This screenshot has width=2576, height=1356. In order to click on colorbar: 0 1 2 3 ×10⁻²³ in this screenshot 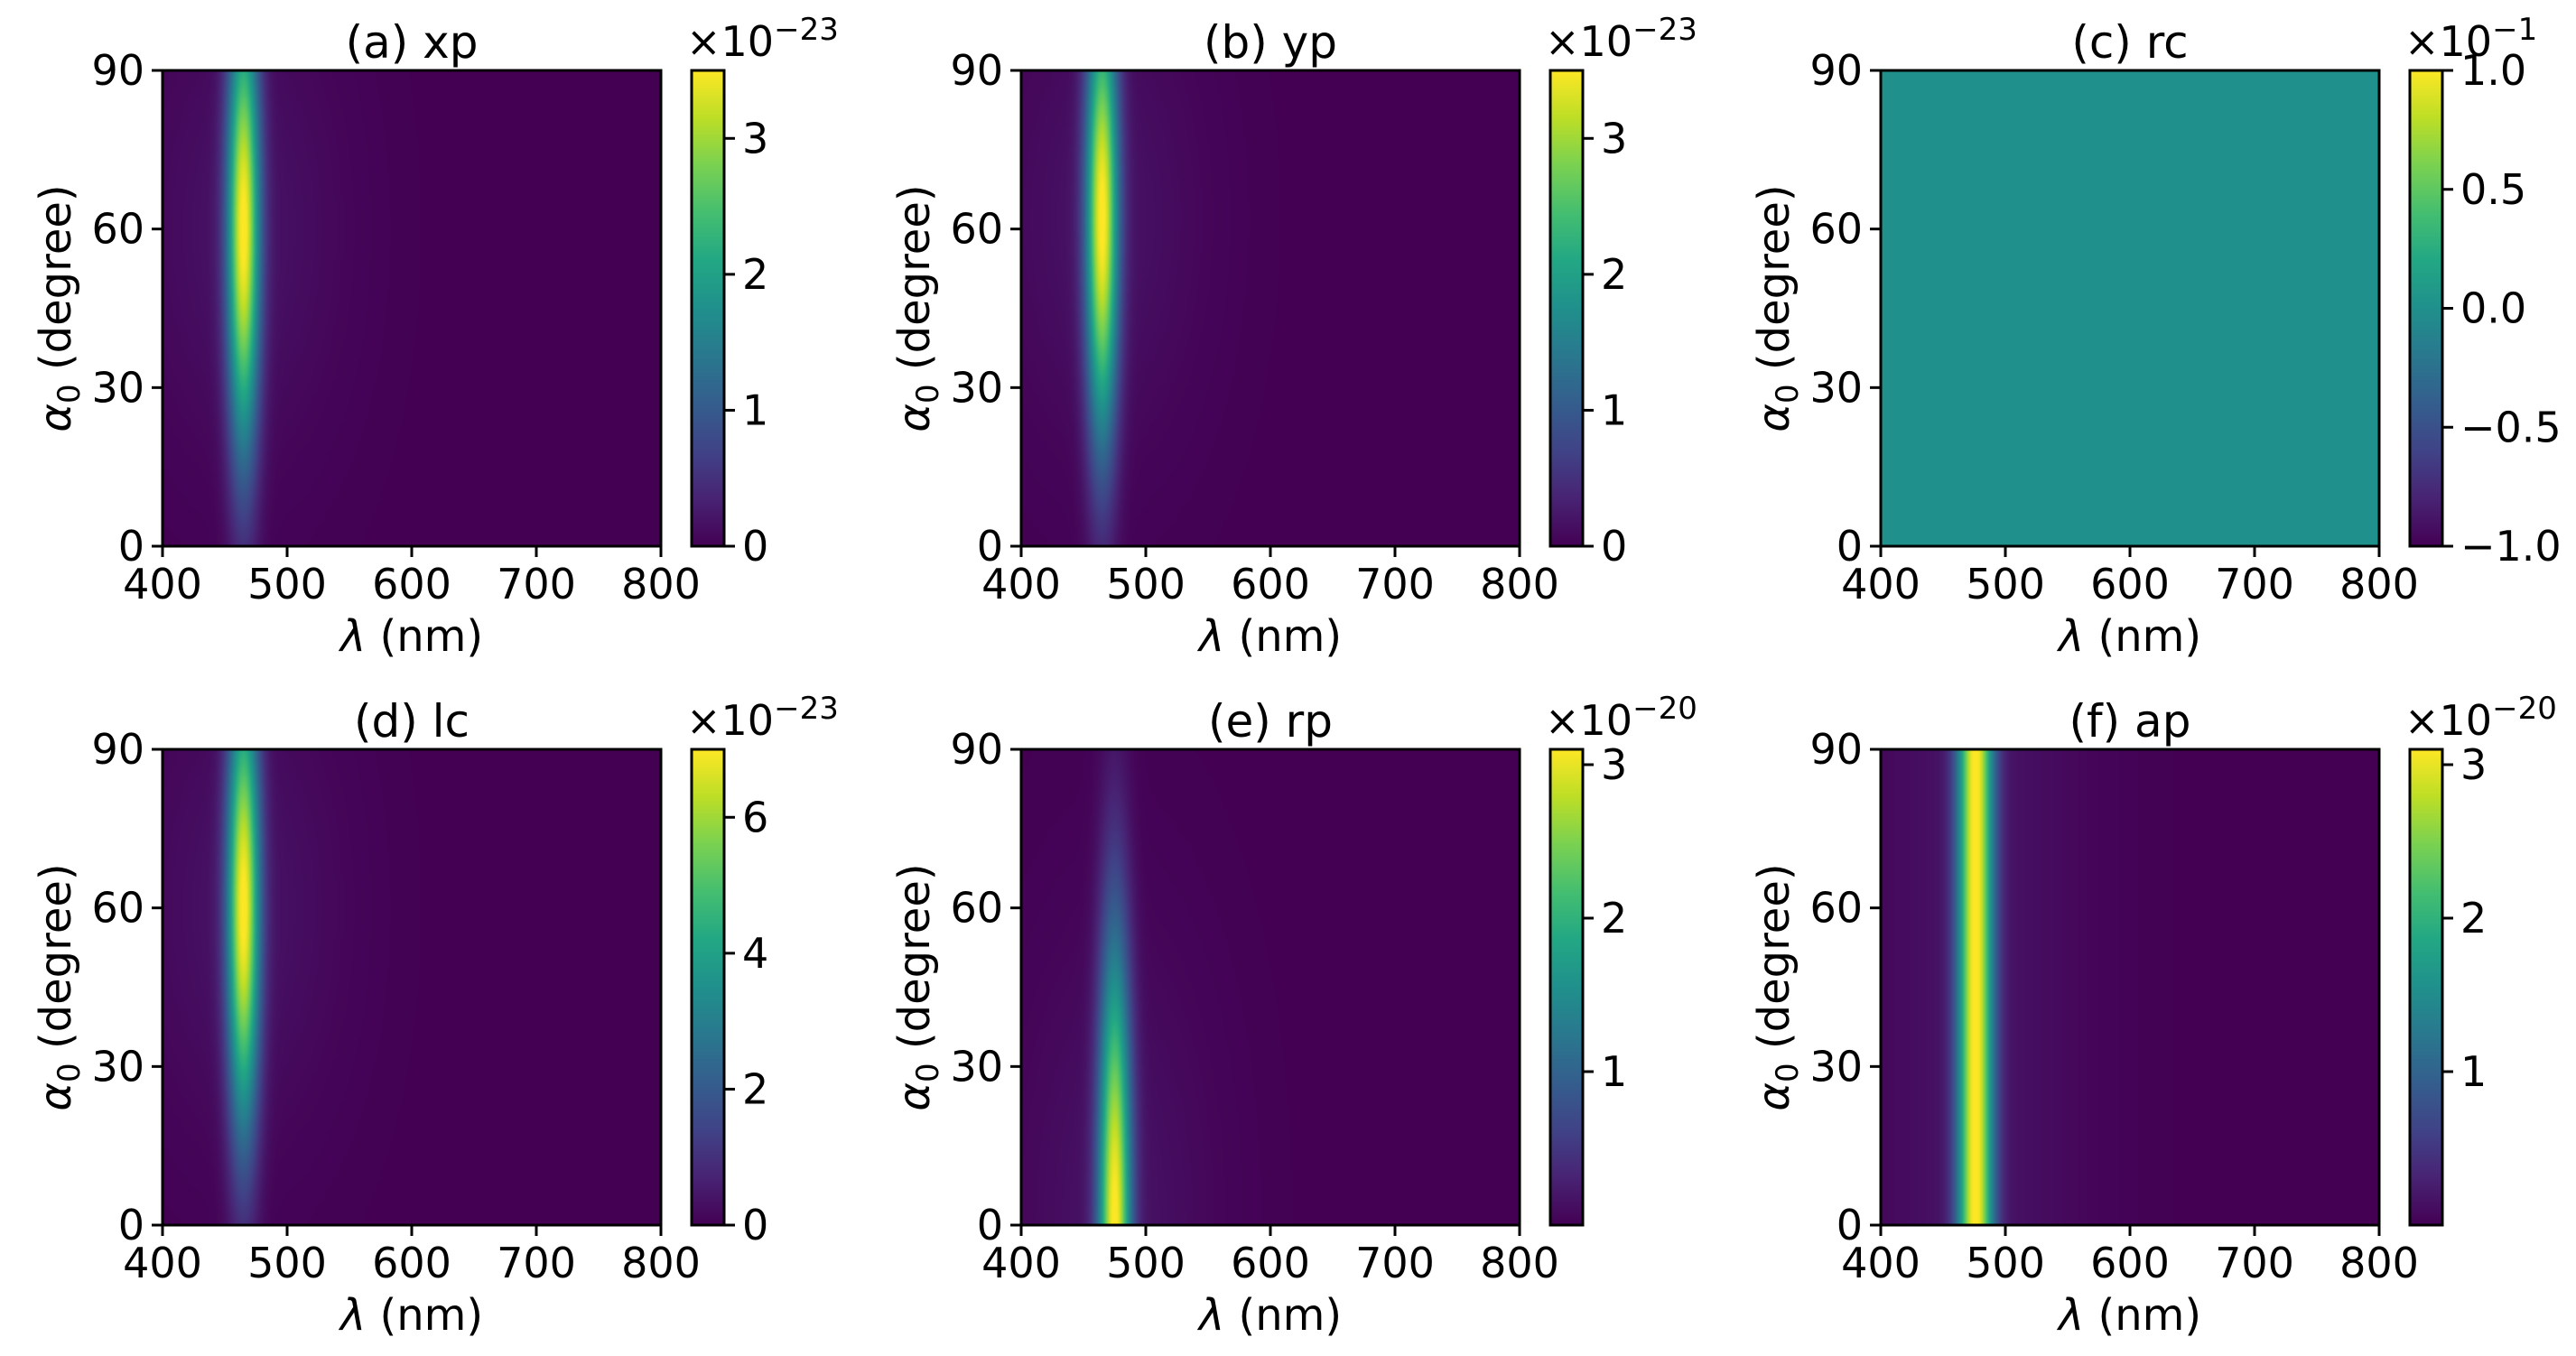, I will do `click(1621, 291)`.